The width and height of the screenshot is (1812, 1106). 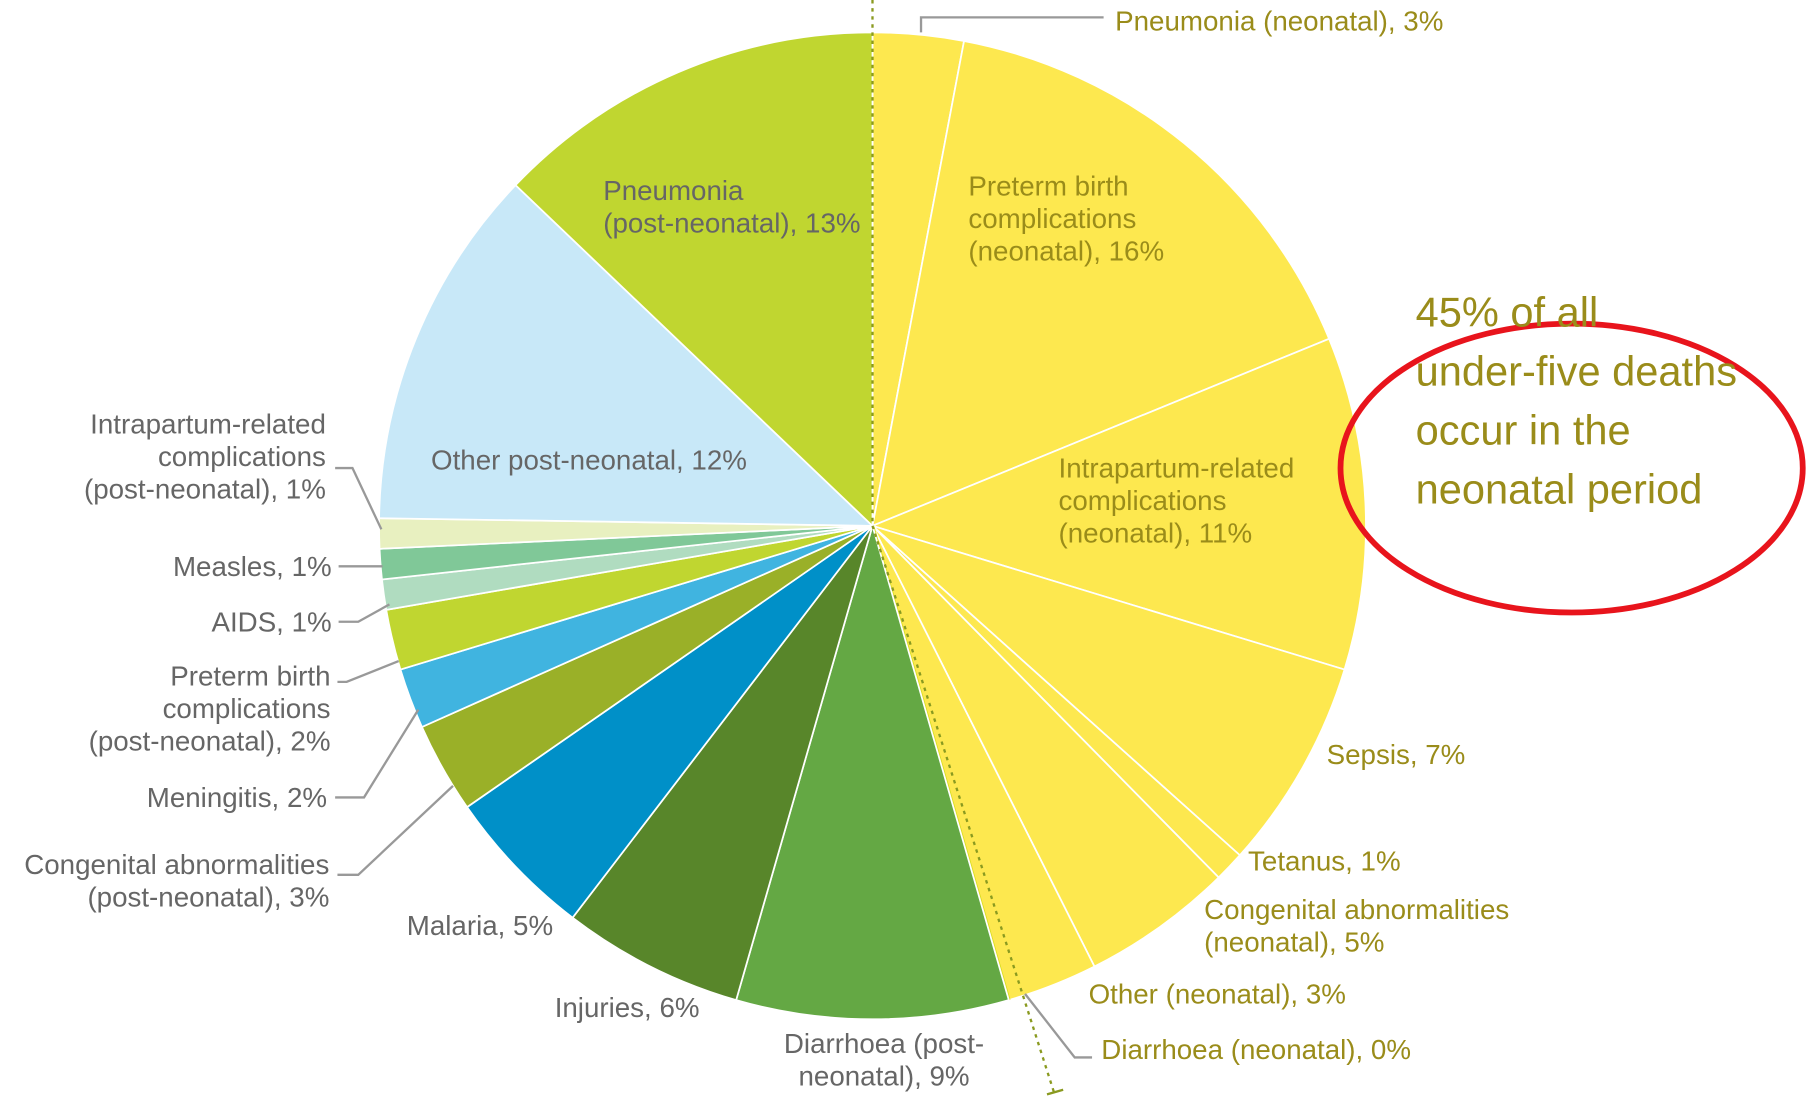 I want to click on slice-label: Meningitis, 2%, so click(x=237, y=797).